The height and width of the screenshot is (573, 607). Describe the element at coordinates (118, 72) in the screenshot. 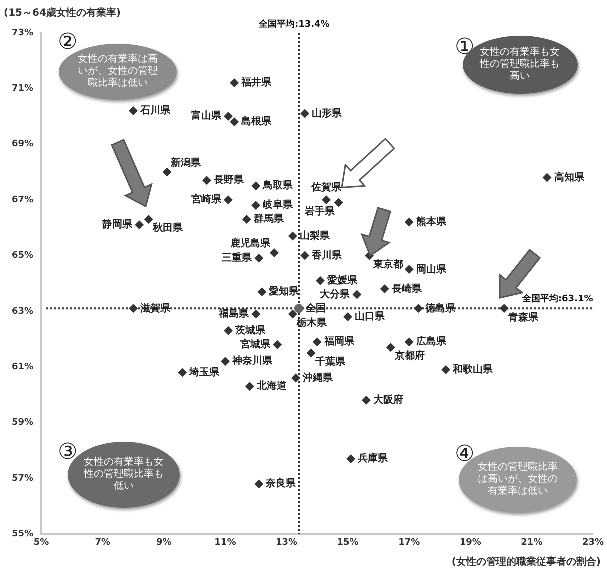

I see `annotation: 女性の有業率は高いが、女性の管理職比率は低い` at that location.